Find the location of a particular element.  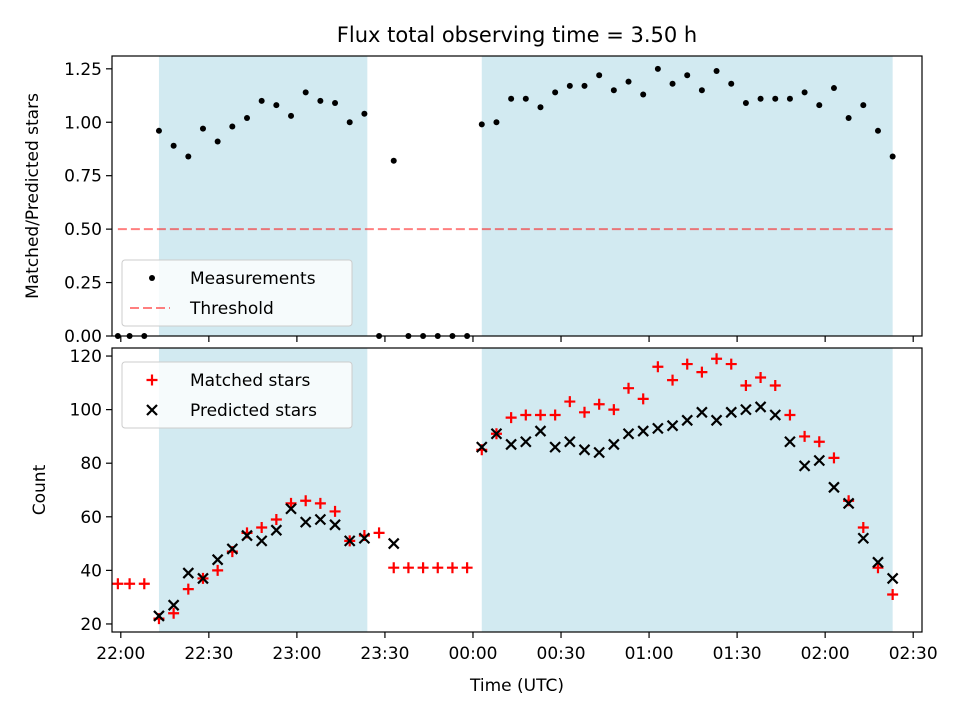

chart-title: Flux total observing time = 3.50 h is located at coordinates (517, 35).